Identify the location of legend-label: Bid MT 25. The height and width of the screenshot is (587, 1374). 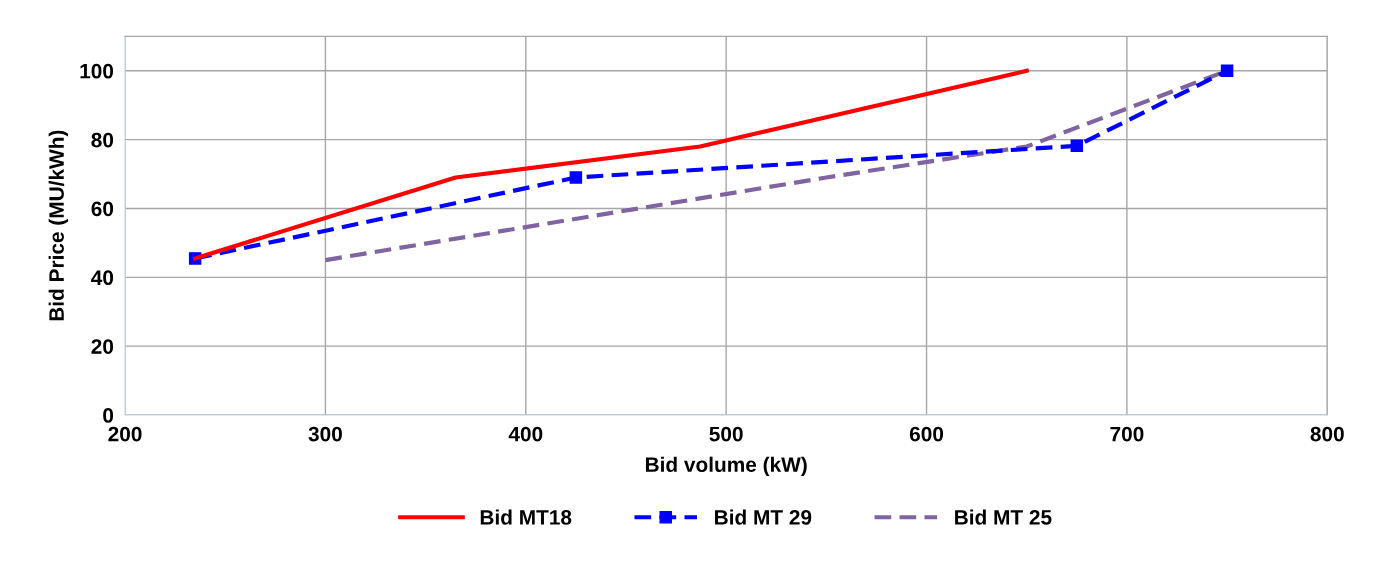
(1003, 517).